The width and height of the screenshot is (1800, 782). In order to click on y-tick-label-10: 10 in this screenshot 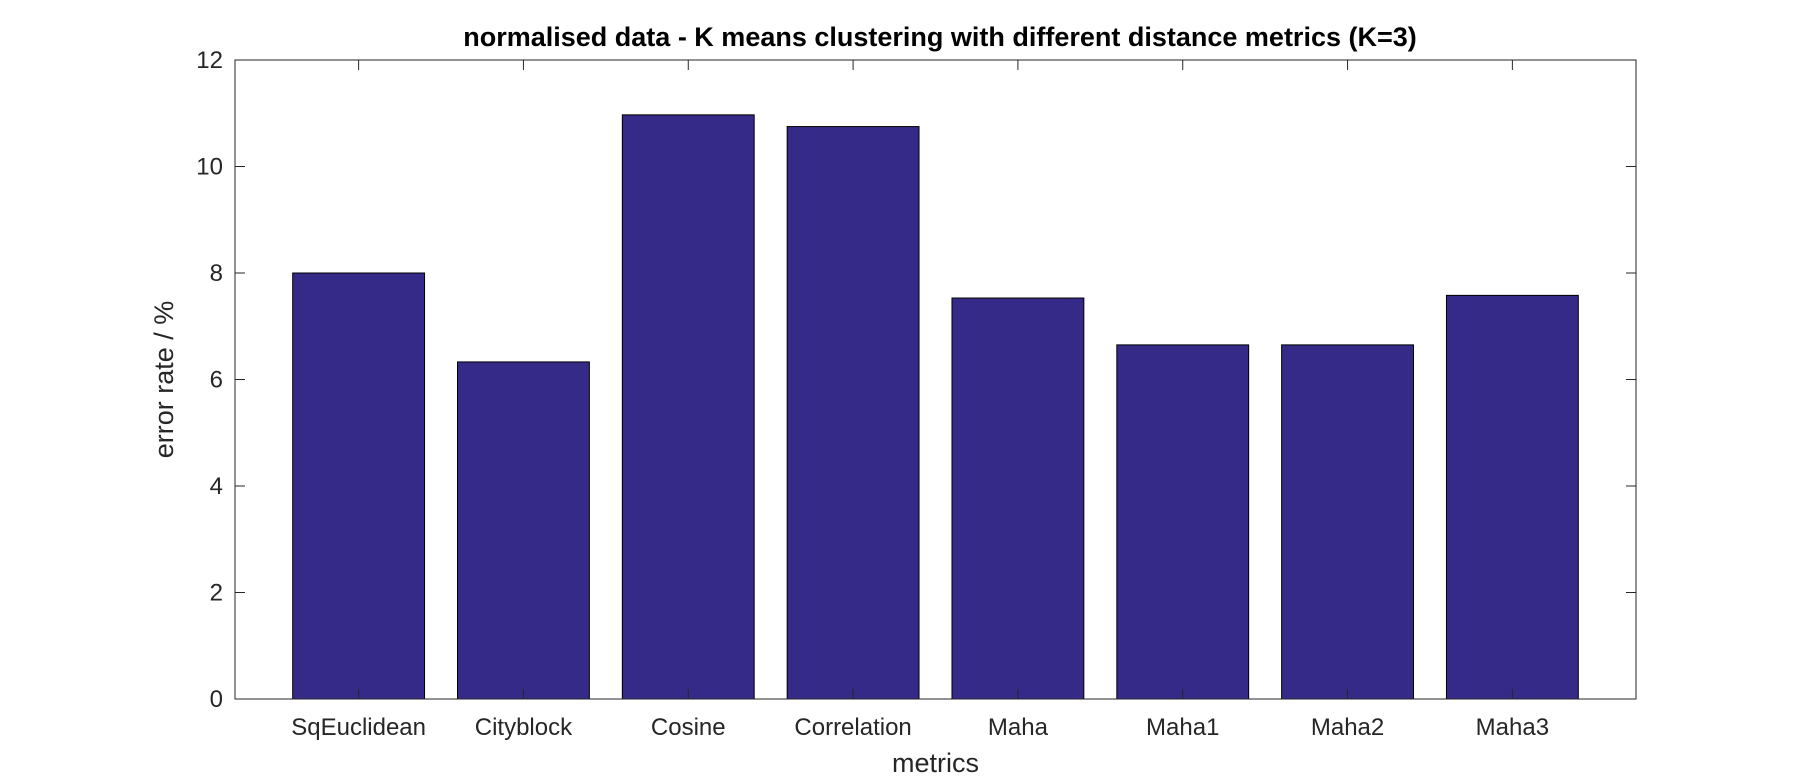, I will do `click(209, 167)`.